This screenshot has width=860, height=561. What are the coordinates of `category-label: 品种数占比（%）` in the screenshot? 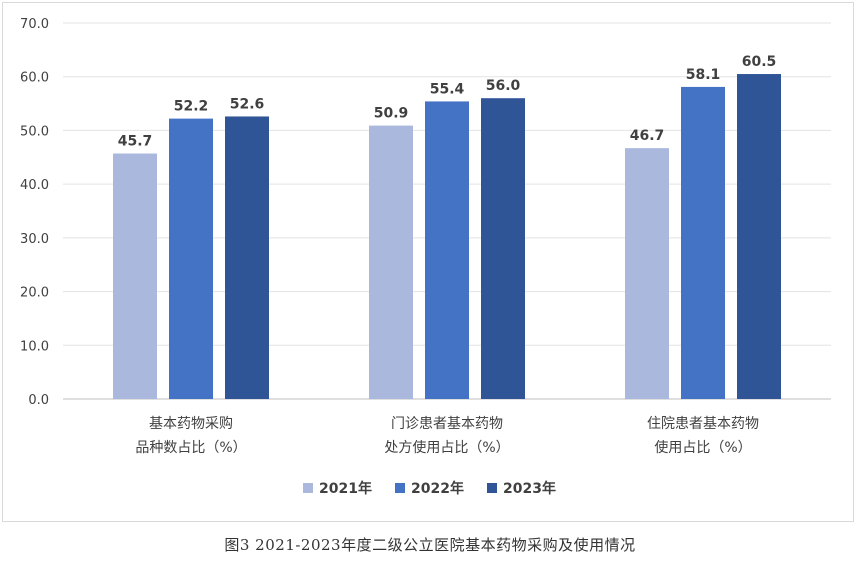 It's located at (190, 448).